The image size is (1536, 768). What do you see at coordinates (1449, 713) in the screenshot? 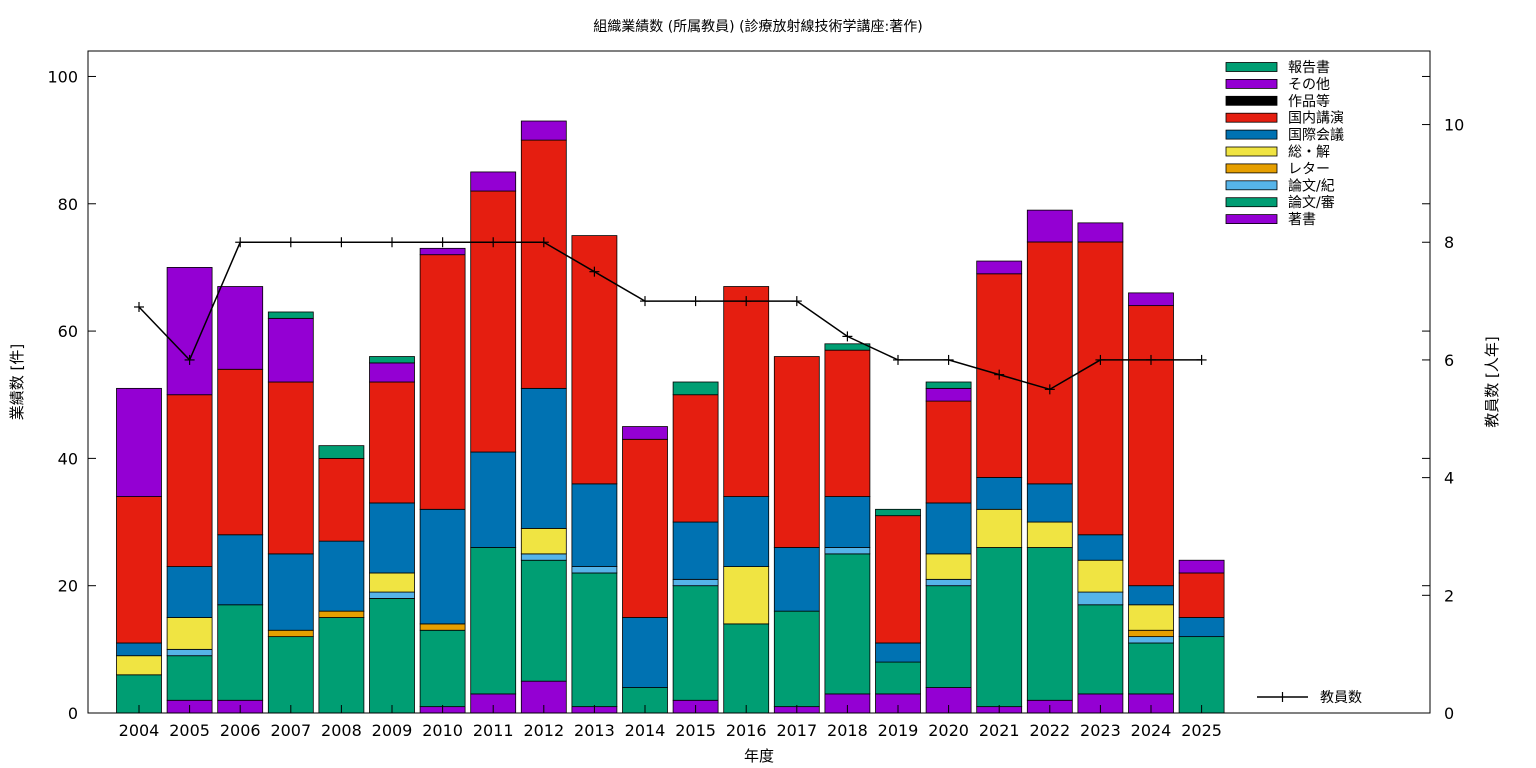
I see `y2-tick-label: 0` at bounding box center [1449, 713].